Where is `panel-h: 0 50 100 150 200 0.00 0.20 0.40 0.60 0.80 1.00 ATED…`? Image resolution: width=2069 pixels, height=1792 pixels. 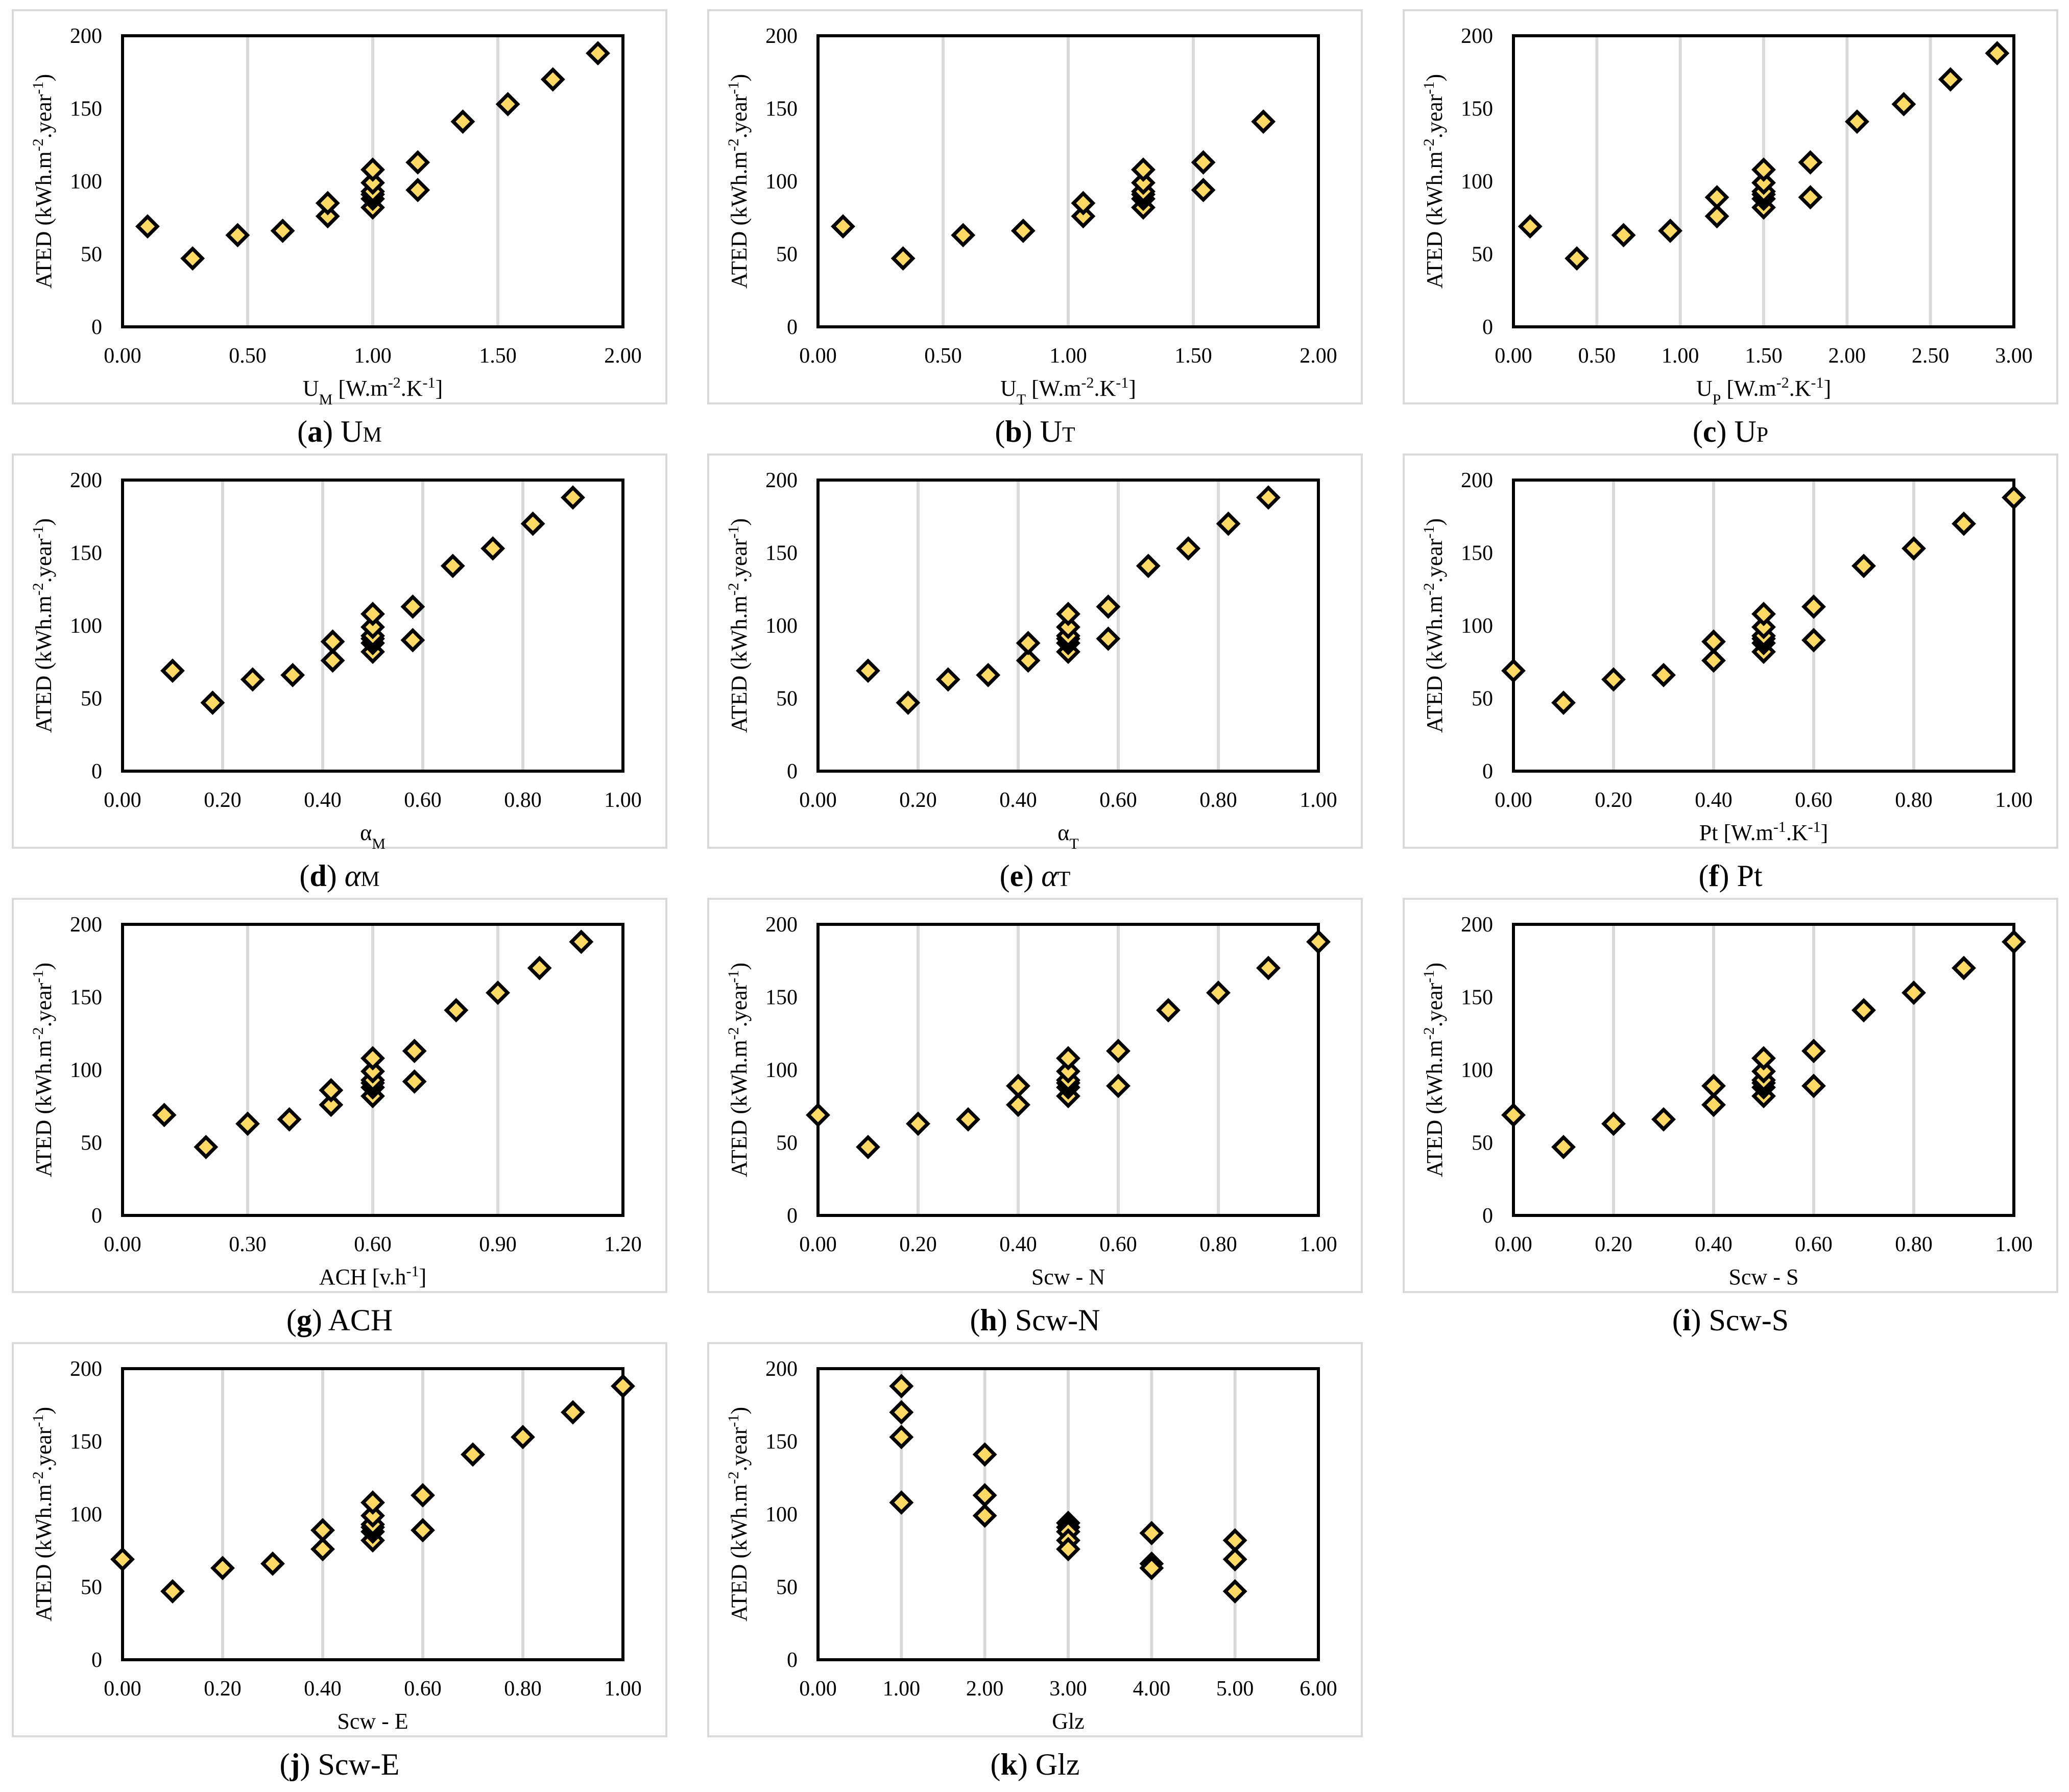 panel-h: 0 50 100 150 200 0.00 0.20 0.40 0.60 0.80 1.00 ATED… is located at coordinates (1035, 1117).